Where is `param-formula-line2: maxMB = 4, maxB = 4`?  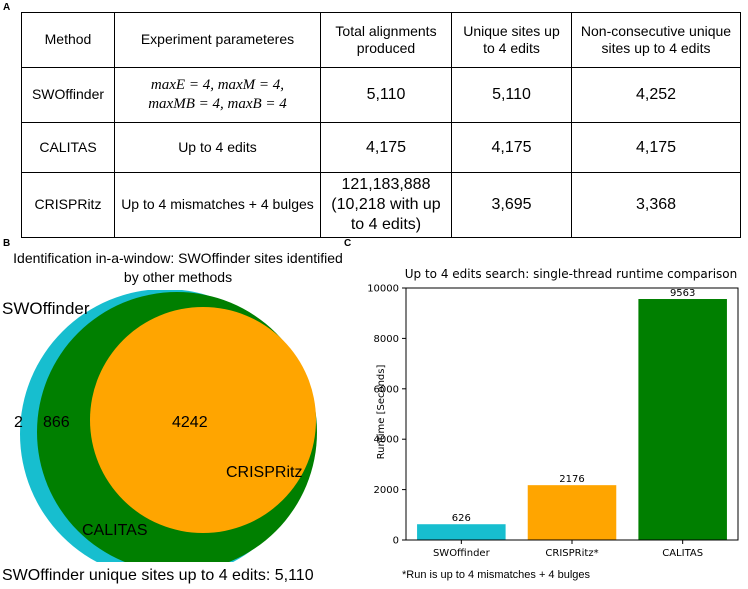
param-formula-line2: maxMB = 4, maxB = 4 is located at coordinates (217, 104).